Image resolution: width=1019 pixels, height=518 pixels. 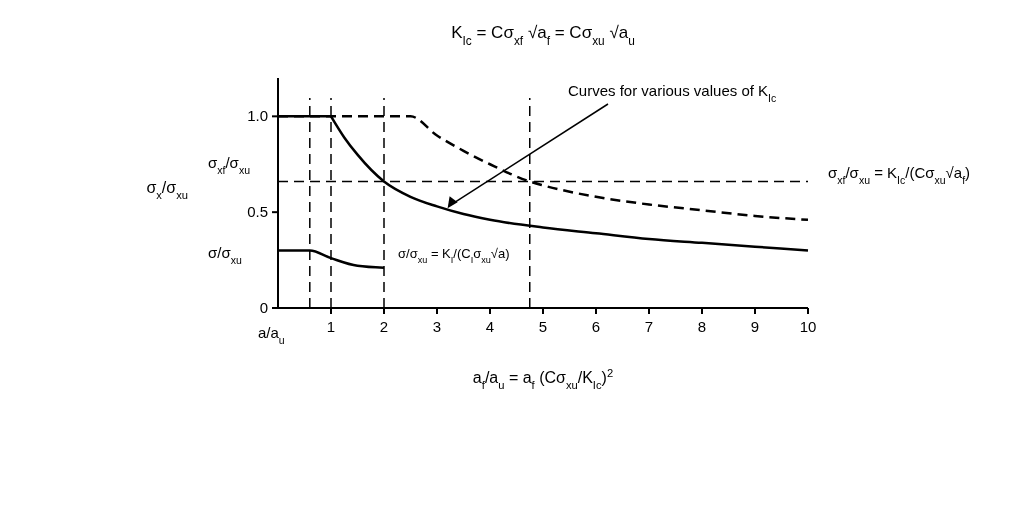 I want to click on x-tick-label: 3, so click(x=437, y=326).